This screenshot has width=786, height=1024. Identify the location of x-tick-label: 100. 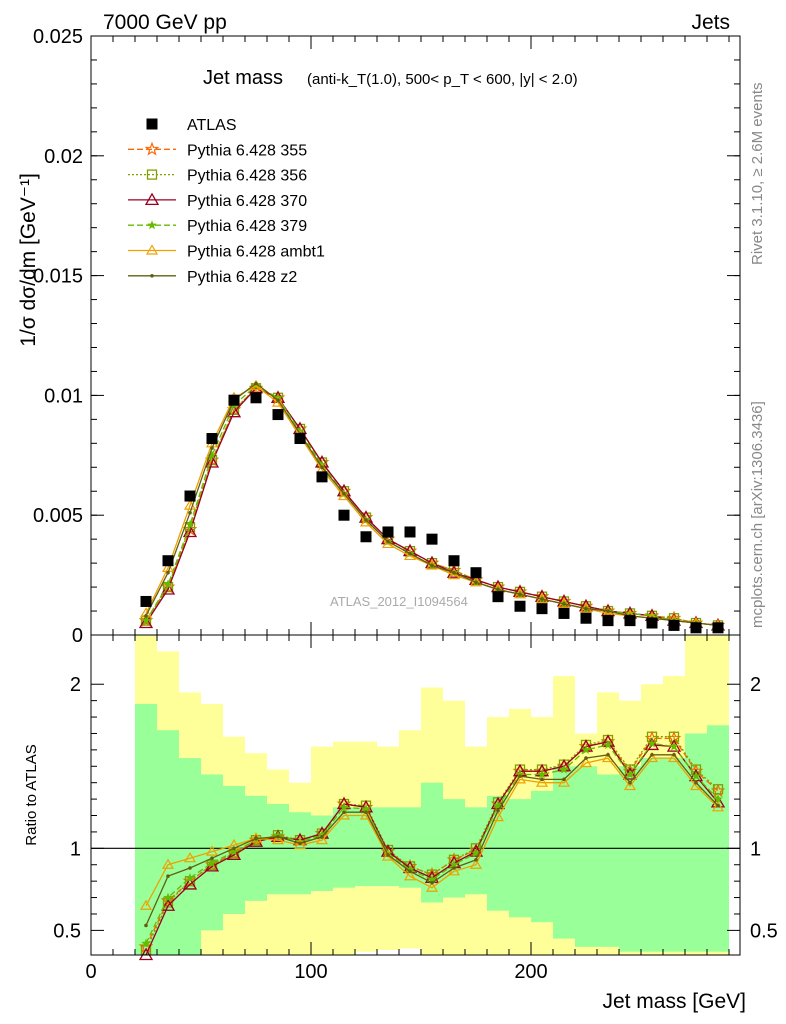
(310, 972).